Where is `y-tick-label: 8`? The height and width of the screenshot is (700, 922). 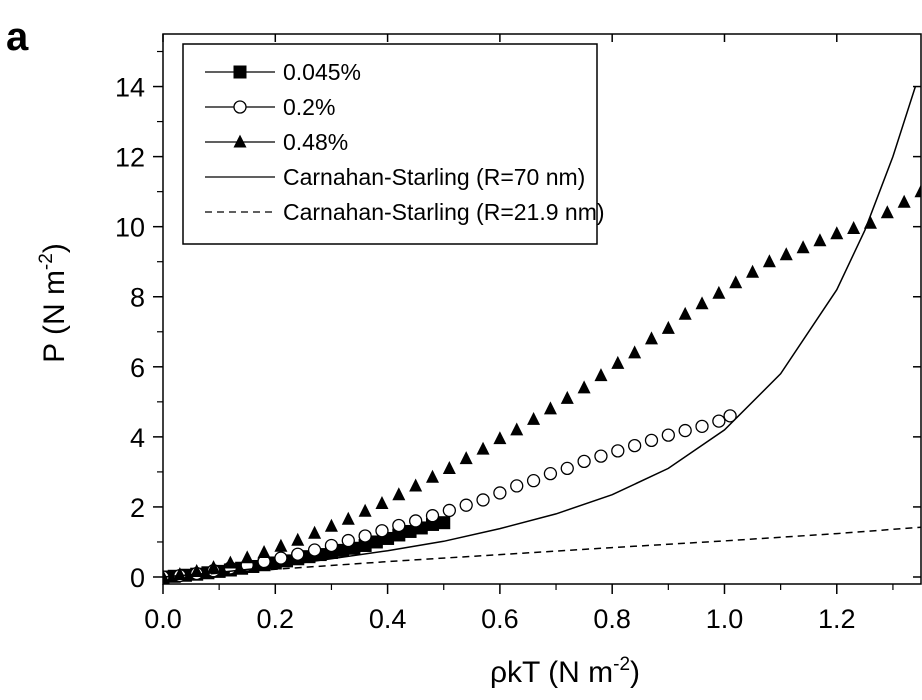 y-tick-label: 8 is located at coordinates (137, 298).